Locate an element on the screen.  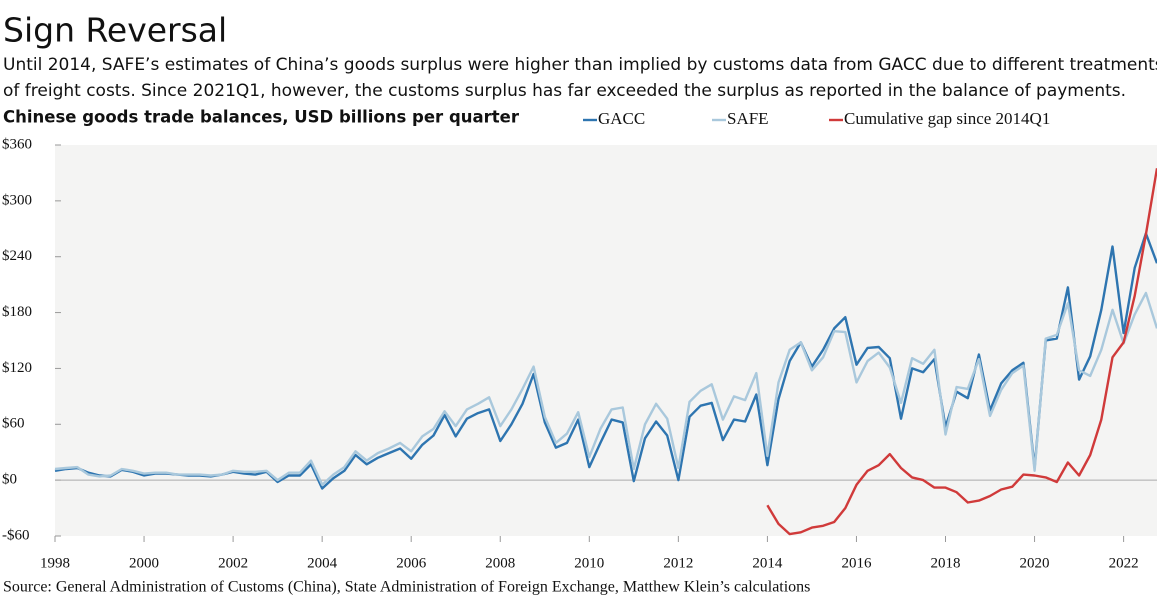
legend-label: SAFE is located at coordinates (748, 118).